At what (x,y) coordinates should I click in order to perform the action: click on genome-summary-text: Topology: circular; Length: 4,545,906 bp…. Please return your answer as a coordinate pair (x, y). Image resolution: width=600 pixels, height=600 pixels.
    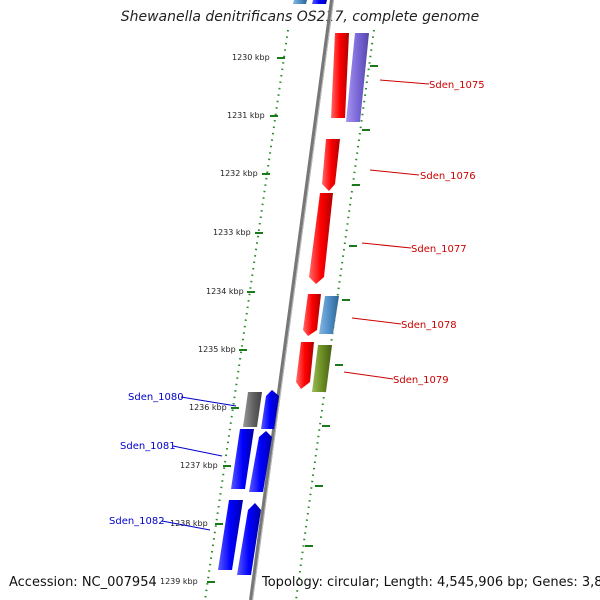
    Looking at the image, I should click on (431, 582).